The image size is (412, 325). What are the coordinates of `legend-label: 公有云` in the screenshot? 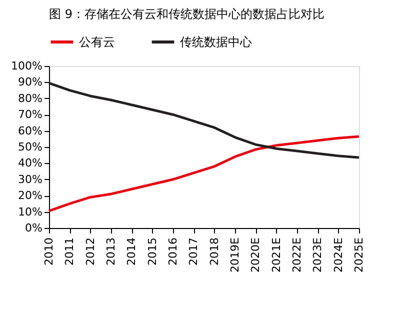 It's located at (97, 42).